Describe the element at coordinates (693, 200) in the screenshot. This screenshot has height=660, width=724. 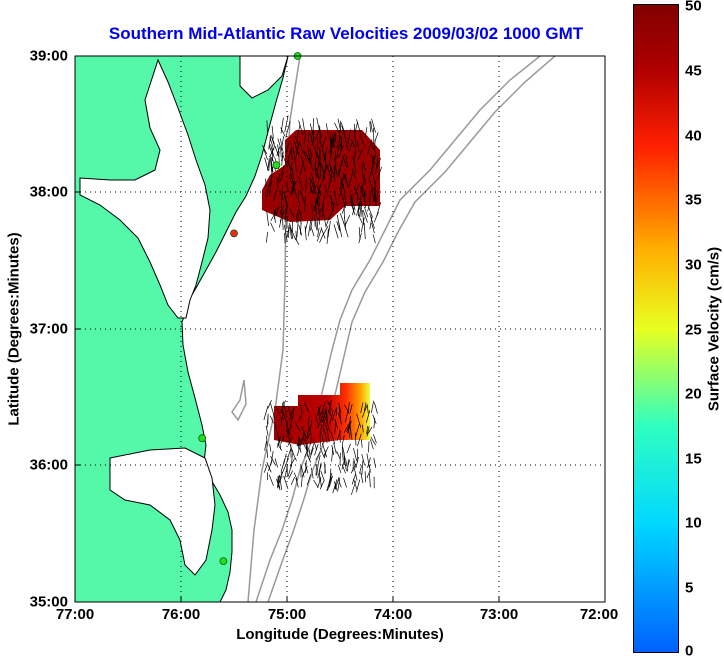
I see `colorbar-tick: 35` at that location.